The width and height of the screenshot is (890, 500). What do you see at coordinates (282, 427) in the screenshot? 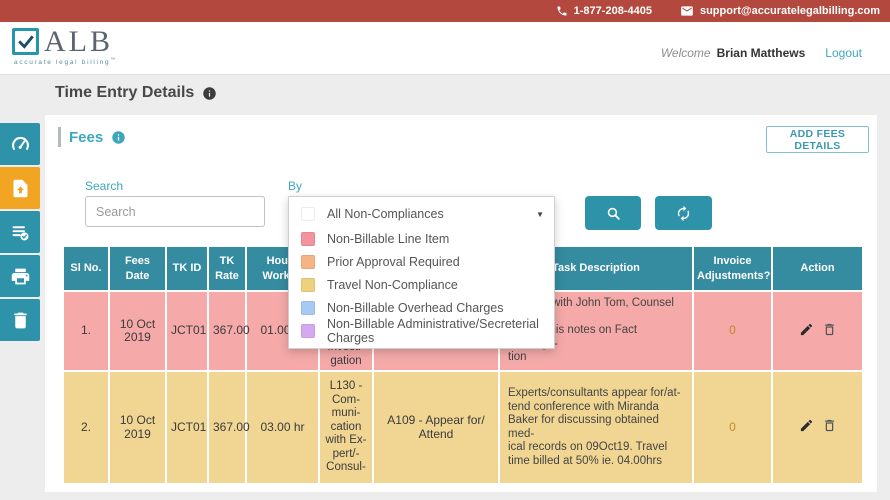
I see `cell-hours-worked: 03.00 hr` at bounding box center [282, 427].